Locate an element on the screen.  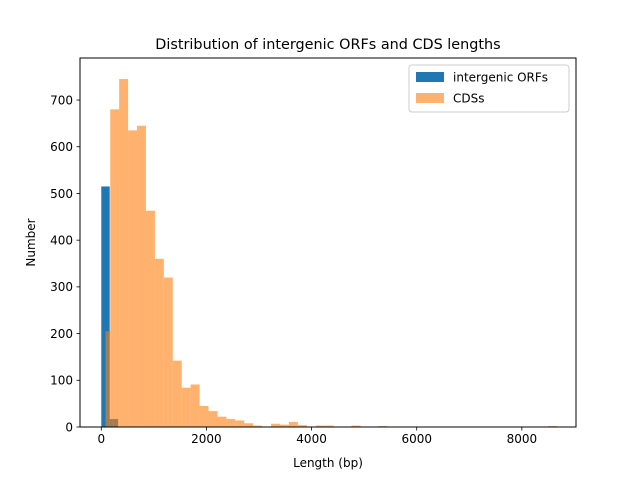
legend-box is located at coordinates (489, 88).